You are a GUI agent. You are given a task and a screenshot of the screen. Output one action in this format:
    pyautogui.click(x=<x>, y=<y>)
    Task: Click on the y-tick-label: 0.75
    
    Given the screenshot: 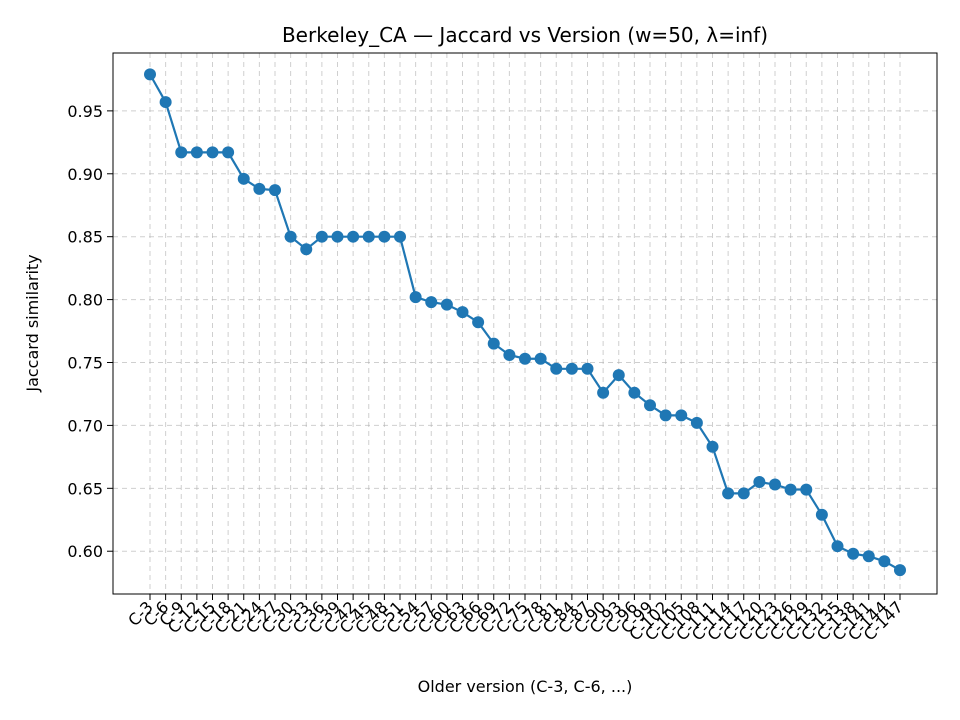 What is the action you would take?
    pyautogui.click(x=85, y=363)
    